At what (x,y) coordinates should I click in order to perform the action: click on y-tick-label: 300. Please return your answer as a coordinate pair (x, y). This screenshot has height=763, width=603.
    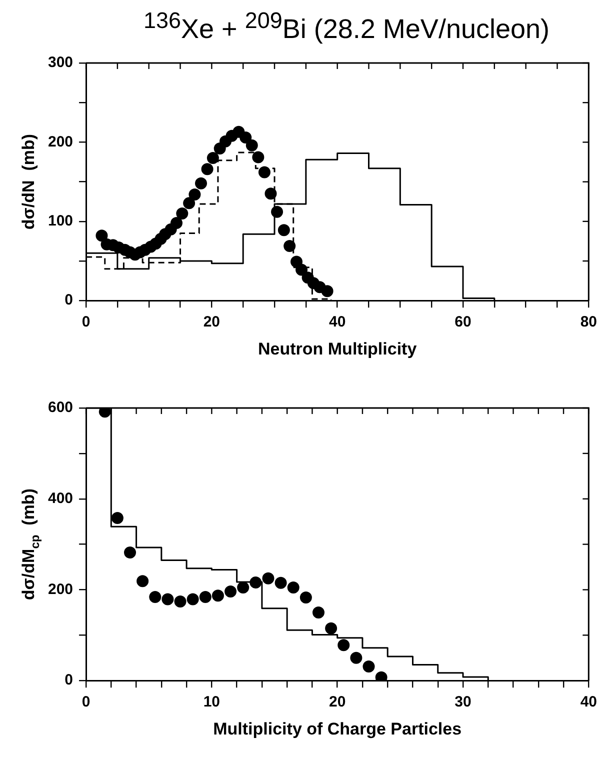
    Looking at the image, I should click on (61, 63).